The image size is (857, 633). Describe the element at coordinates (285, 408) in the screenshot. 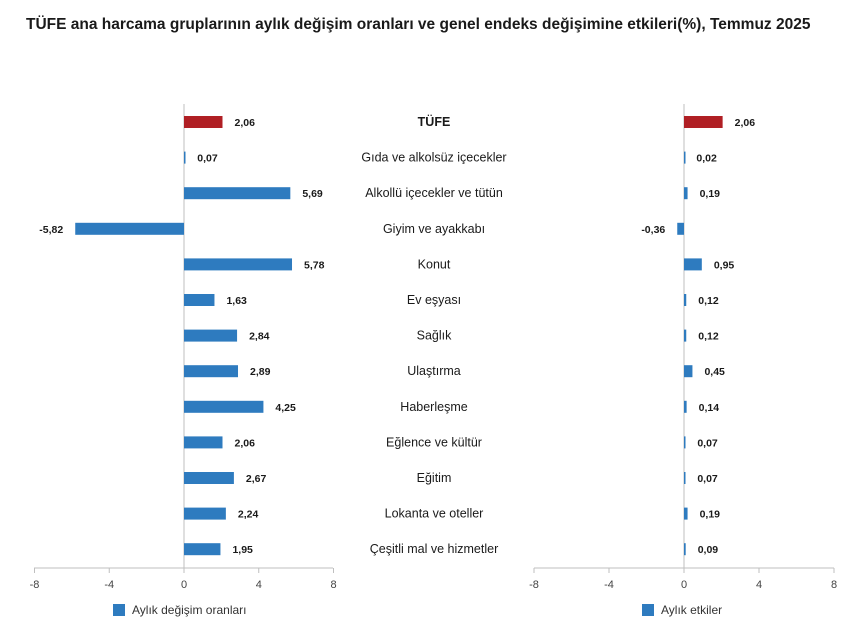

I see `data-label-left: 4,25` at that location.